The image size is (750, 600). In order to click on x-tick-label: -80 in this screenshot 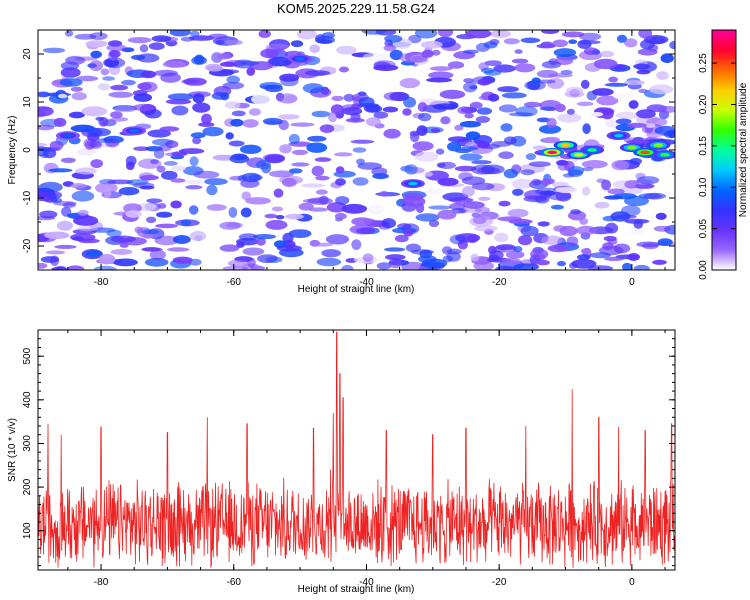, I will do `click(101, 582)`.